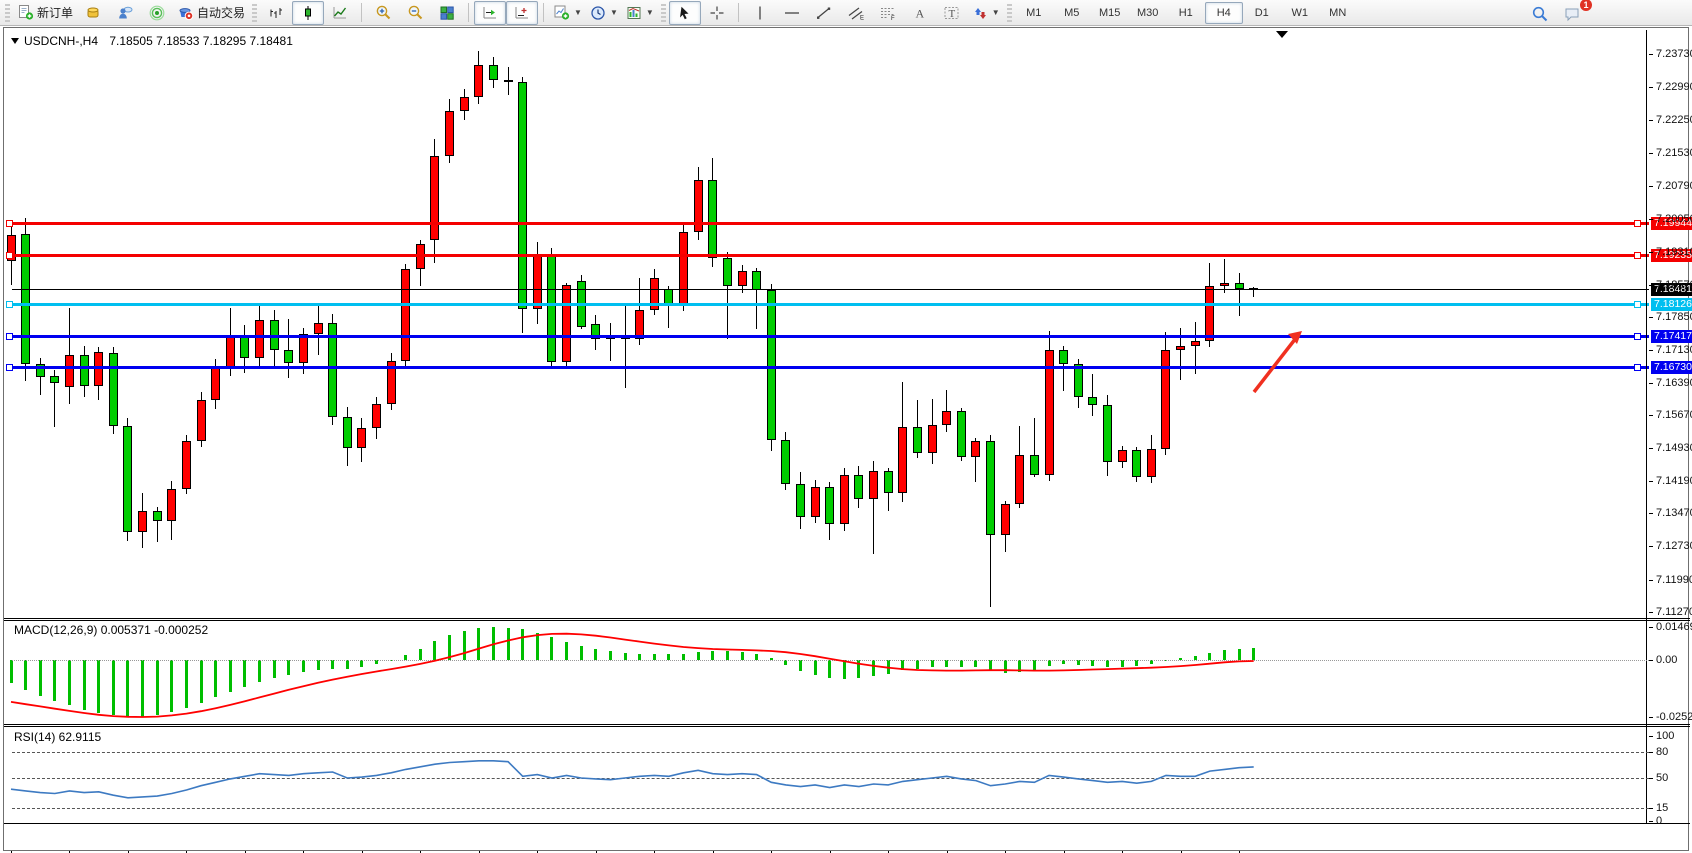  What do you see at coordinates (1261, 12) in the screenshot?
I see `tab-timeframe-D1: D1` at bounding box center [1261, 12].